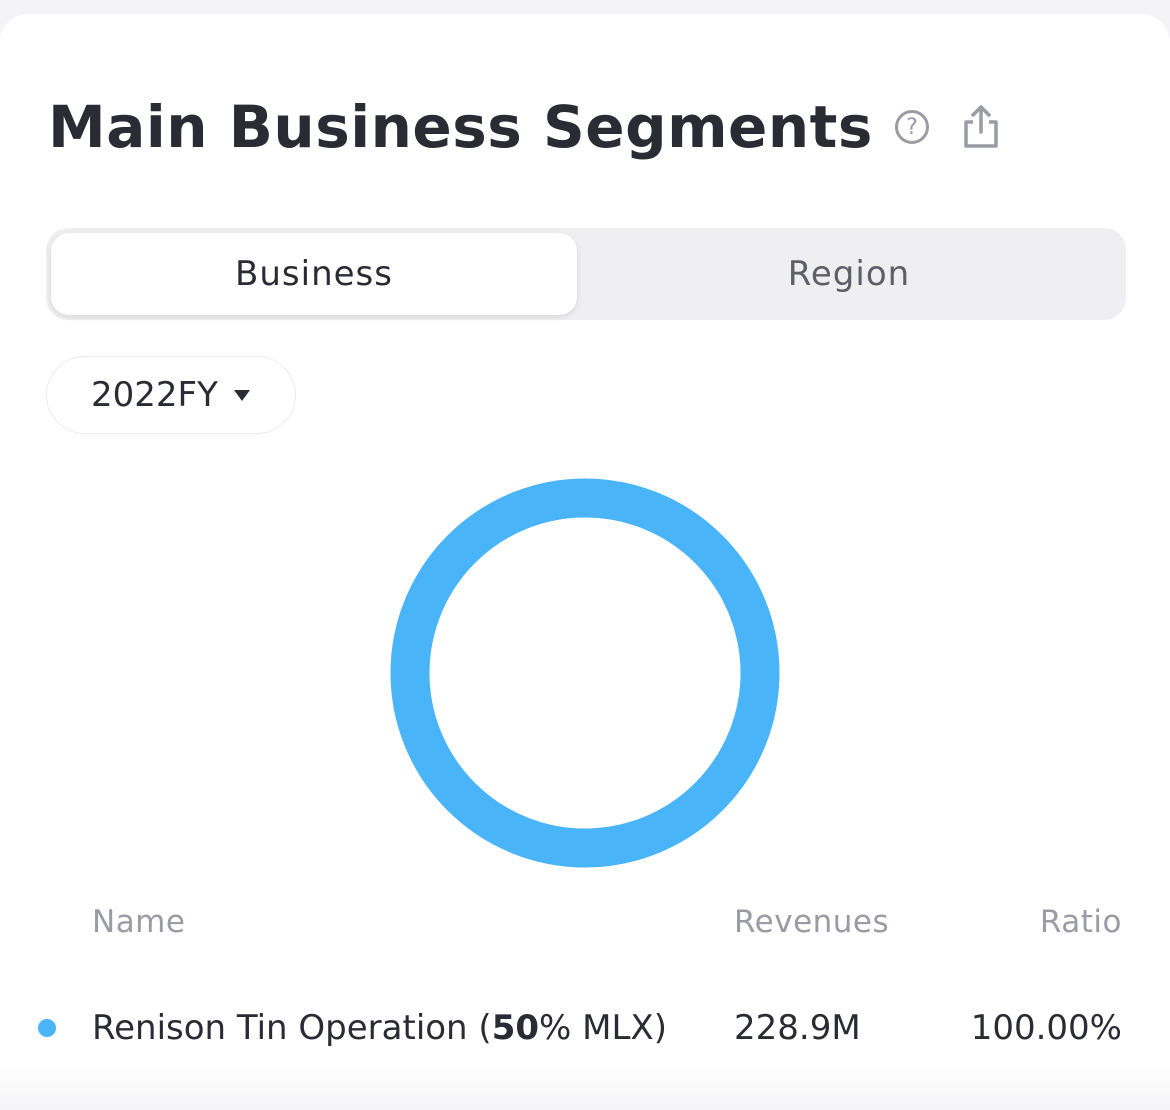 This screenshot has width=1170, height=1110. Describe the element at coordinates (981, 127) in the screenshot. I see `share-icon` at that location.